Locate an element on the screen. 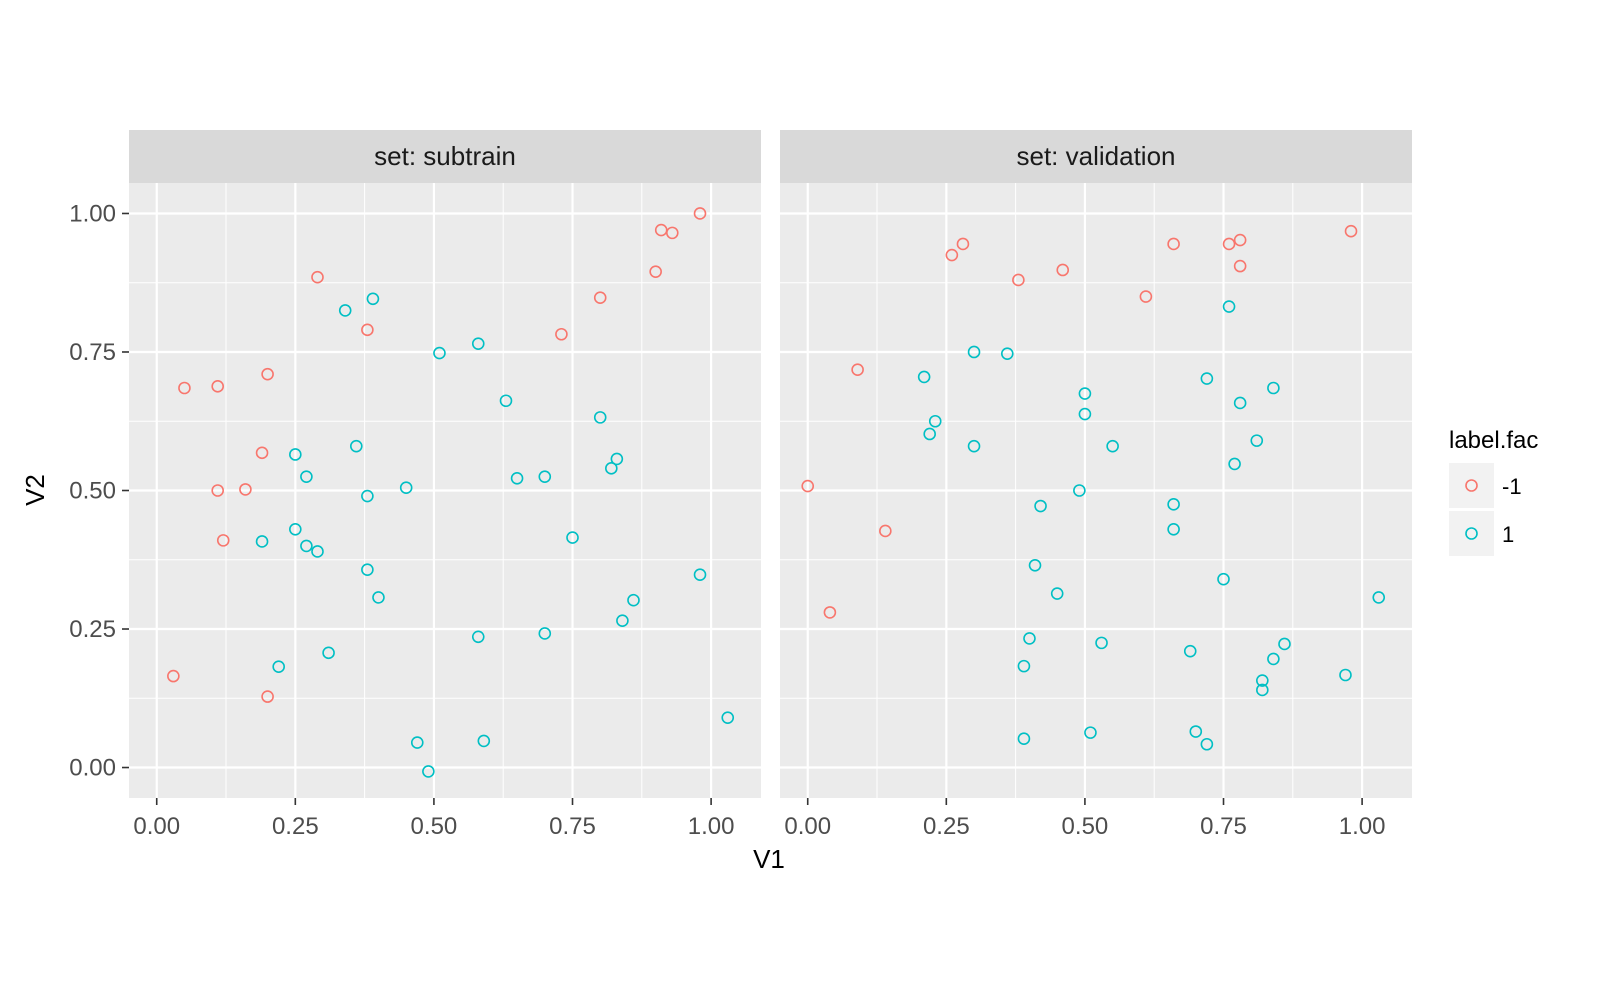 The height and width of the screenshot is (1000, 1600). legend-title: label.fac is located at coordinates (1493, 440).